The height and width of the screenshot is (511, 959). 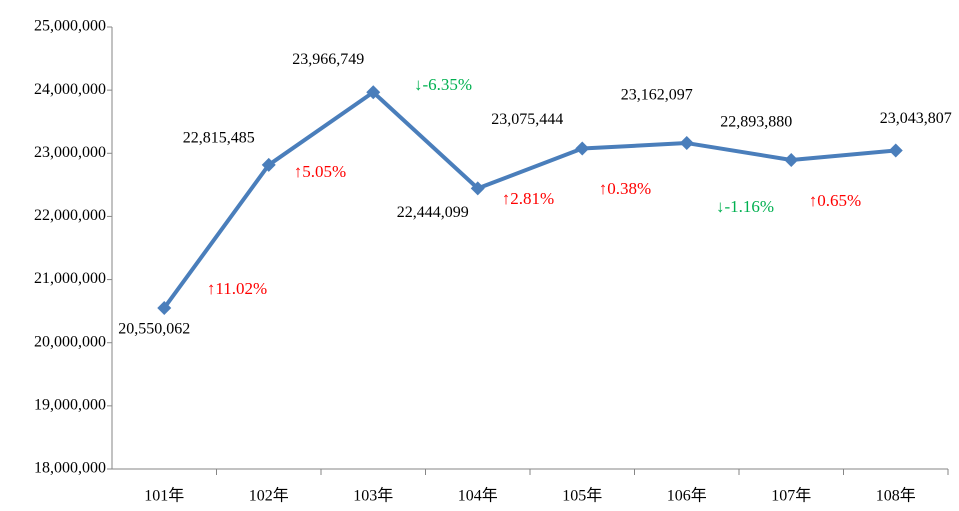 What do you see at coordinates (70, 152) in the screenshot?
I see `y-tick-label: 23,000,000` at bounding box center [70, 152].